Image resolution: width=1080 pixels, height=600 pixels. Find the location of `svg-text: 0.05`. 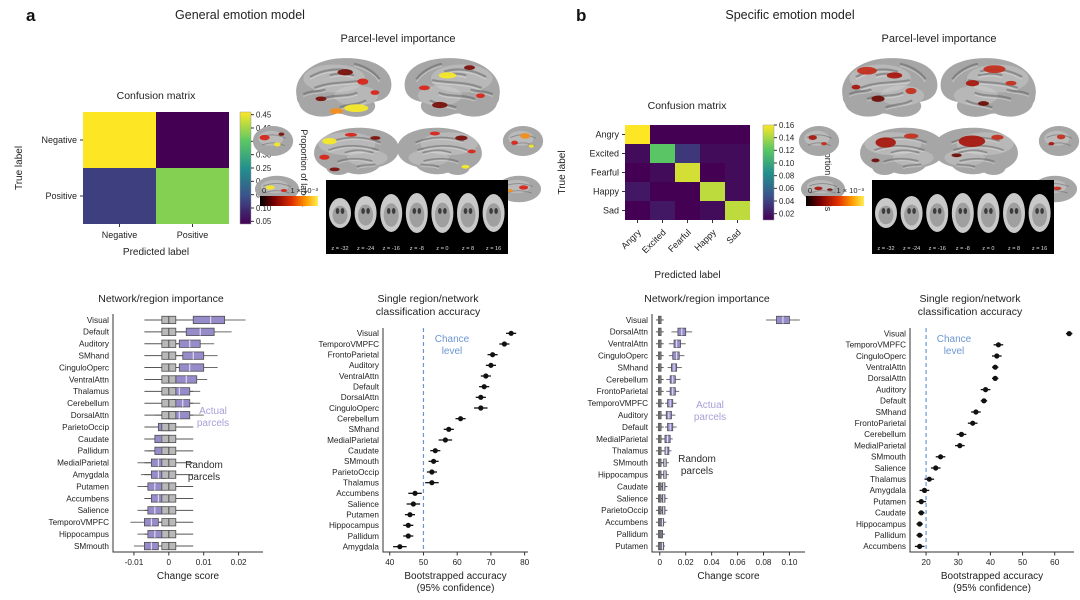

svg-text: 0.05 is located at coordinates (264, 221).